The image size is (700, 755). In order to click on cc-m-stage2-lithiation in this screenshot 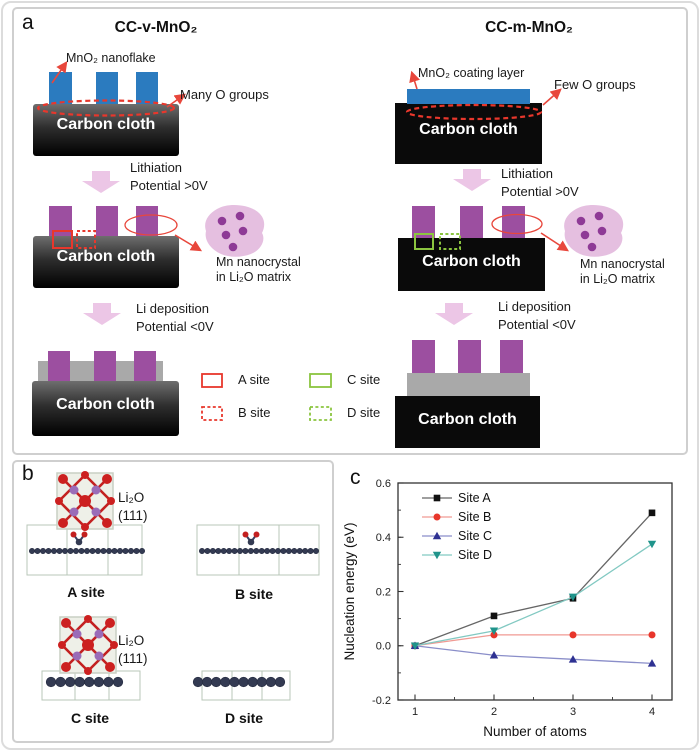, I will do `click(511, 230)`.